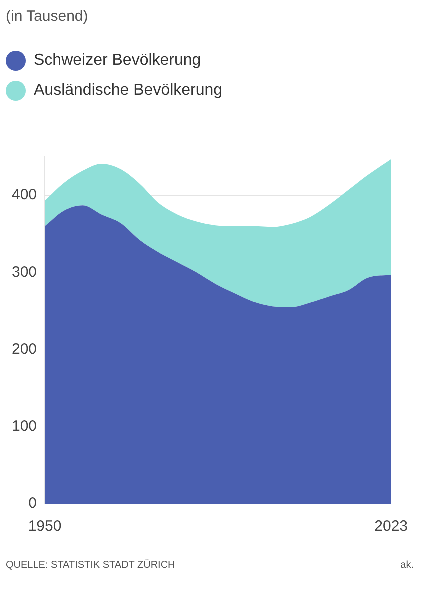 The width and height of the screenshot is (422, 597). Describe the element at coordinates (128, 91) in the screenshot. I see `legend-label: Ausländische Bevölkerung` at that location.